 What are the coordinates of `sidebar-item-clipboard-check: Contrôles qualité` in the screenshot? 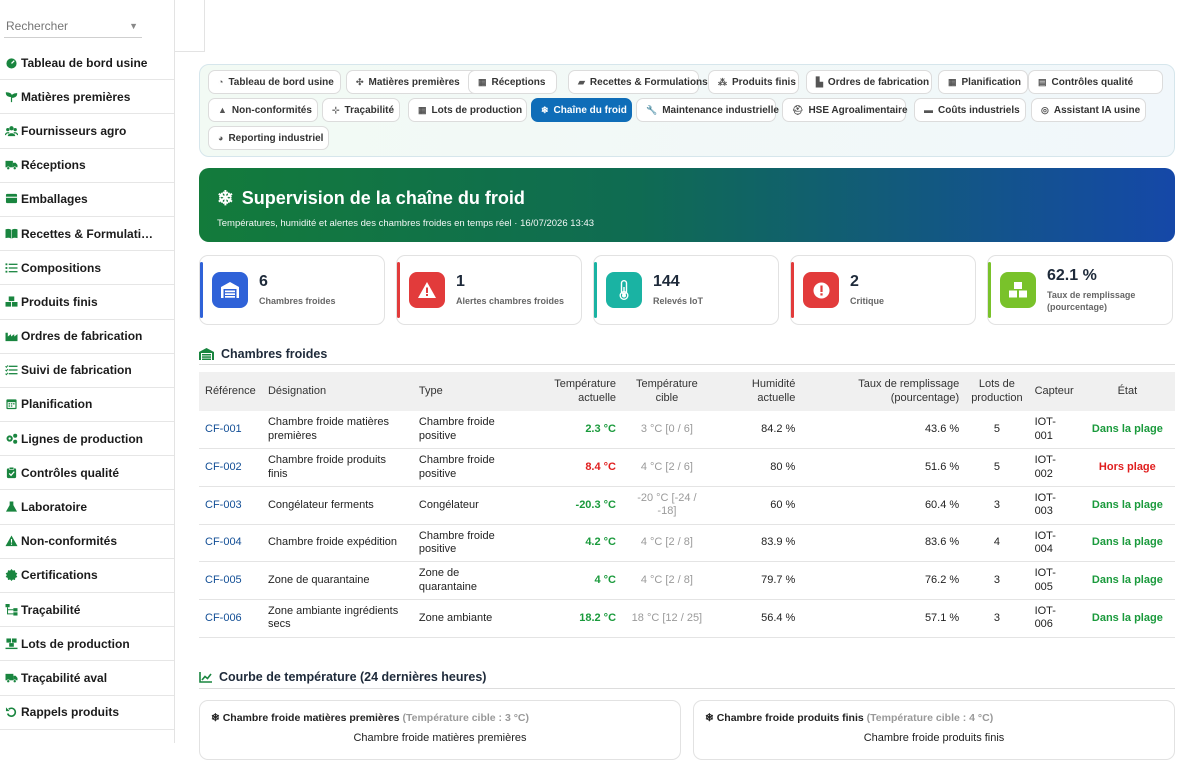 It's located at (87, 473).